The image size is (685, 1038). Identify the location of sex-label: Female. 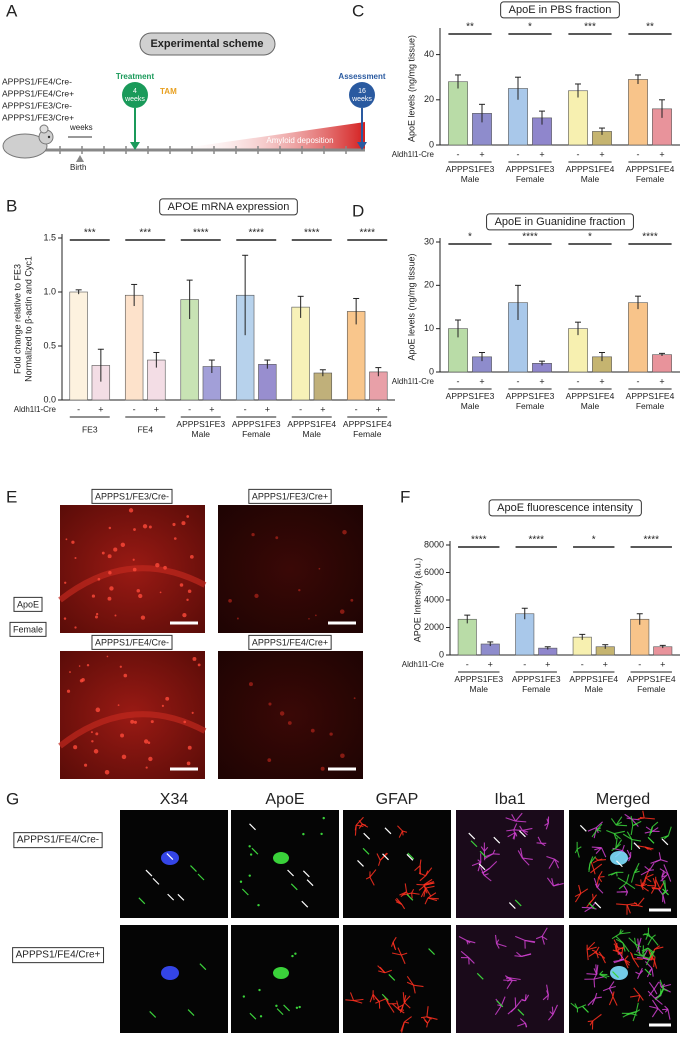
(28, 629).